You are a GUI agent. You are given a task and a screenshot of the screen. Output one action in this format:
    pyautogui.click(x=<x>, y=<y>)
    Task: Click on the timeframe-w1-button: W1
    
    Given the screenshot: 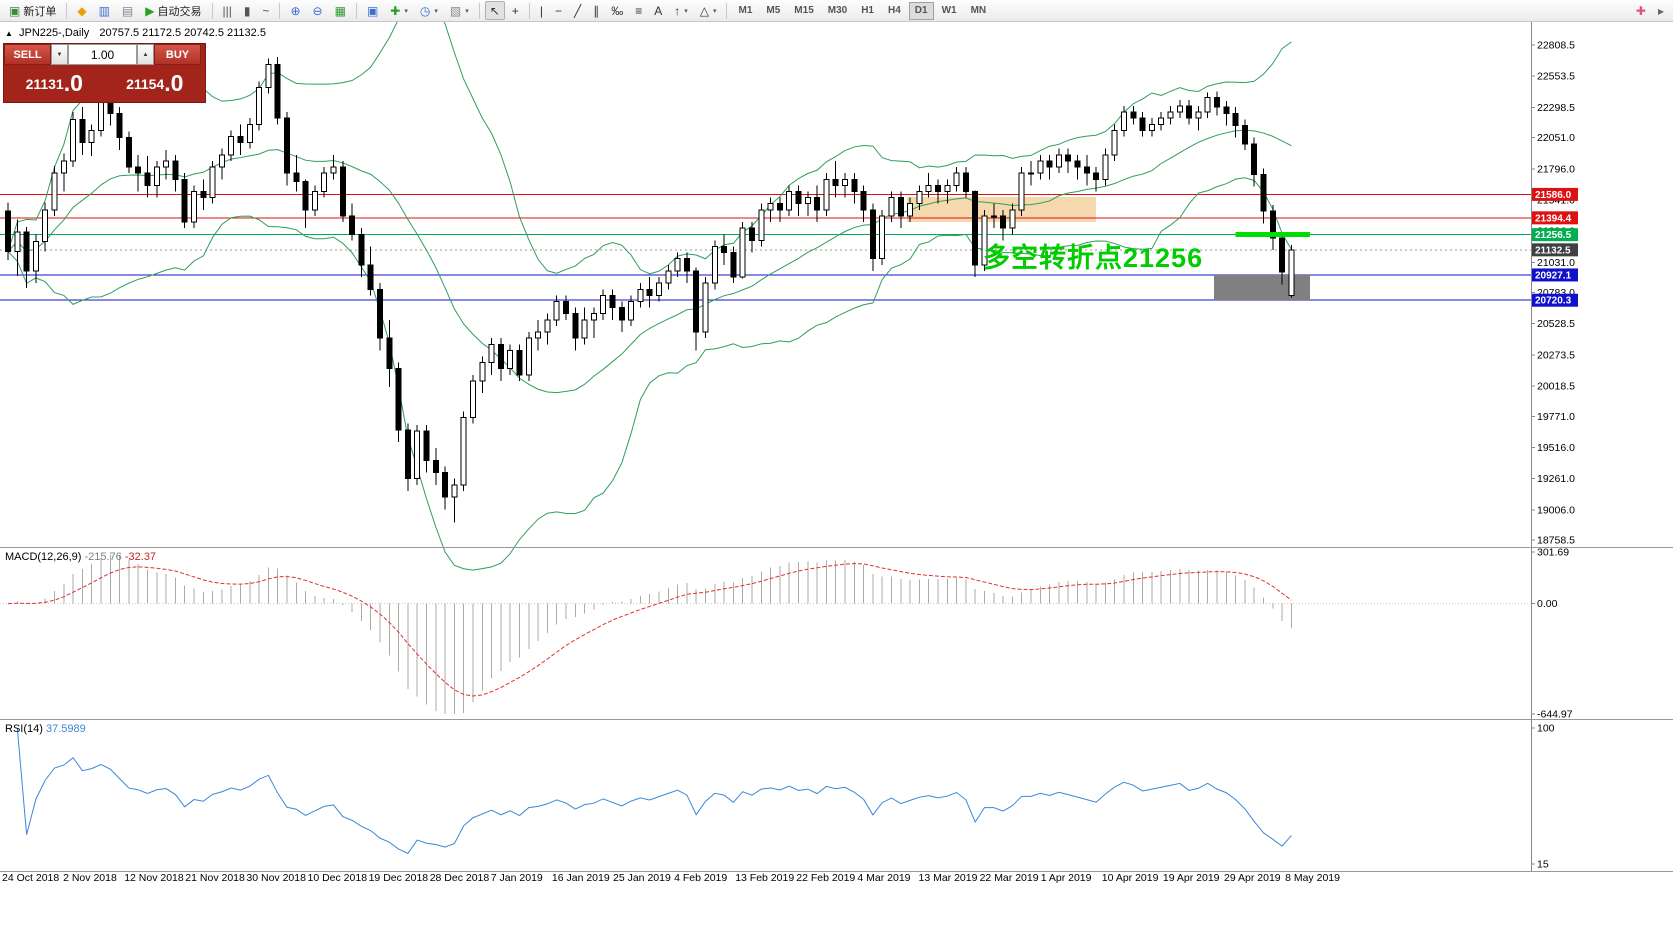 What is the action you would take?
    pyautogui.click(x=949, y=11)
    